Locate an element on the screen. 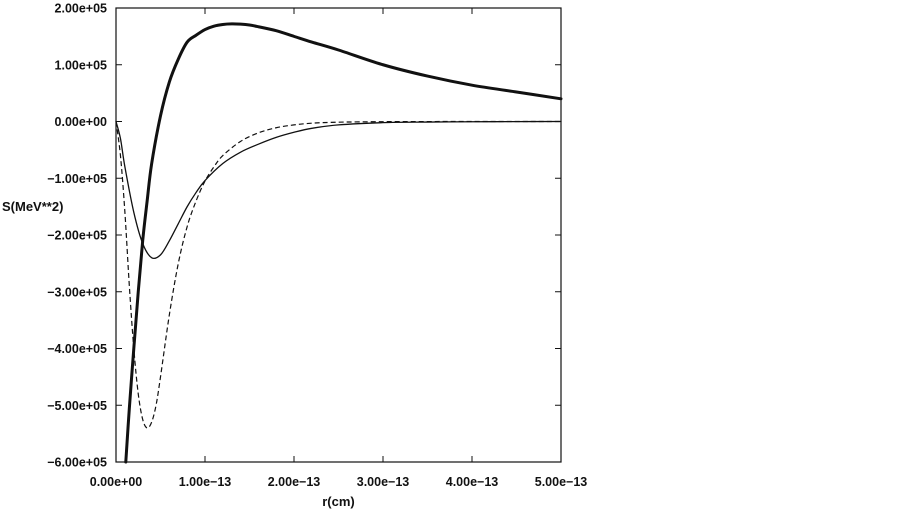 This screenshot has height=513, width=902. x-tick-label: 3.00e−13 is located at coordinates (383, 482).